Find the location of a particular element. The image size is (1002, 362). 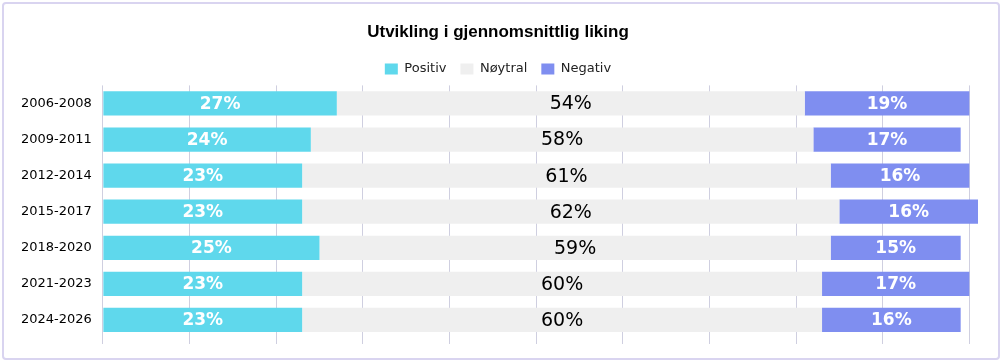

data-label: 59% is located at coordinates (575, 246).